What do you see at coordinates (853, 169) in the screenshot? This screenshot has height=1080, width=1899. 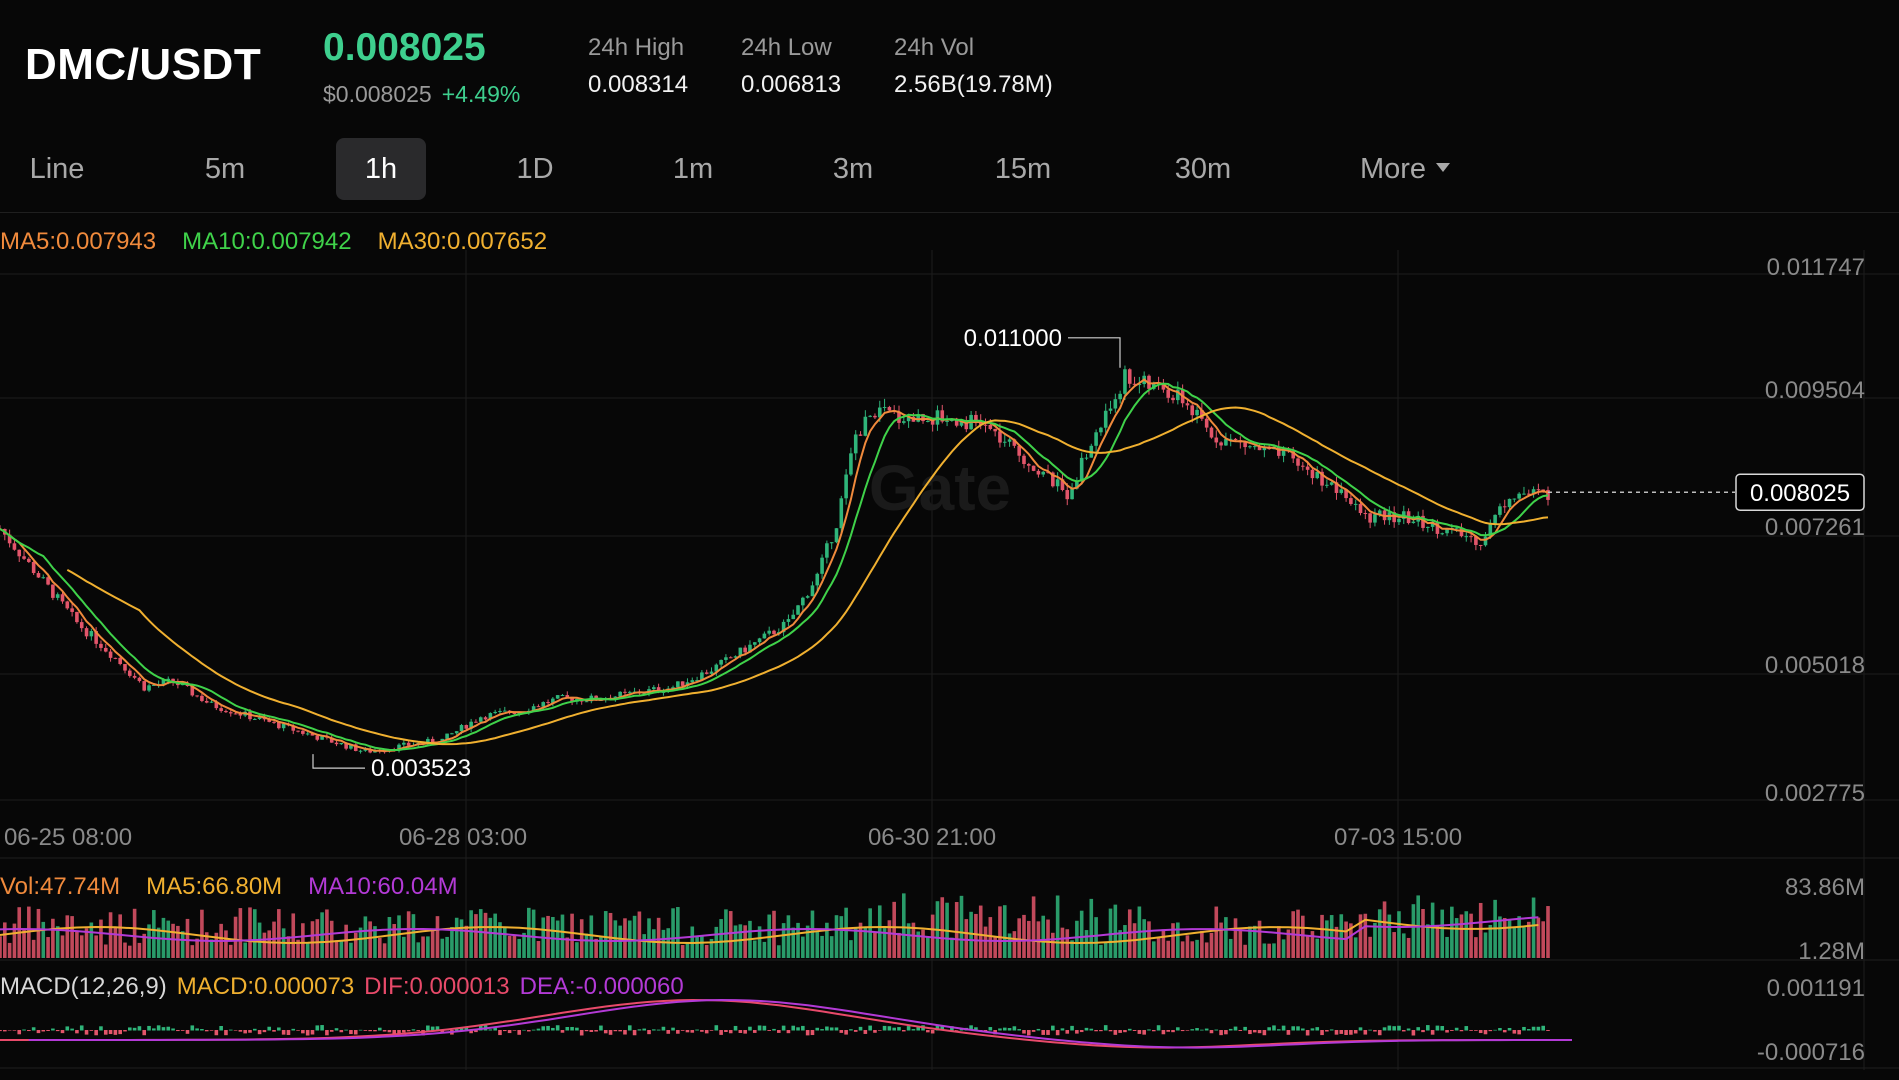 I see `tab-3m: 3m` at bounding box center [853, 169].